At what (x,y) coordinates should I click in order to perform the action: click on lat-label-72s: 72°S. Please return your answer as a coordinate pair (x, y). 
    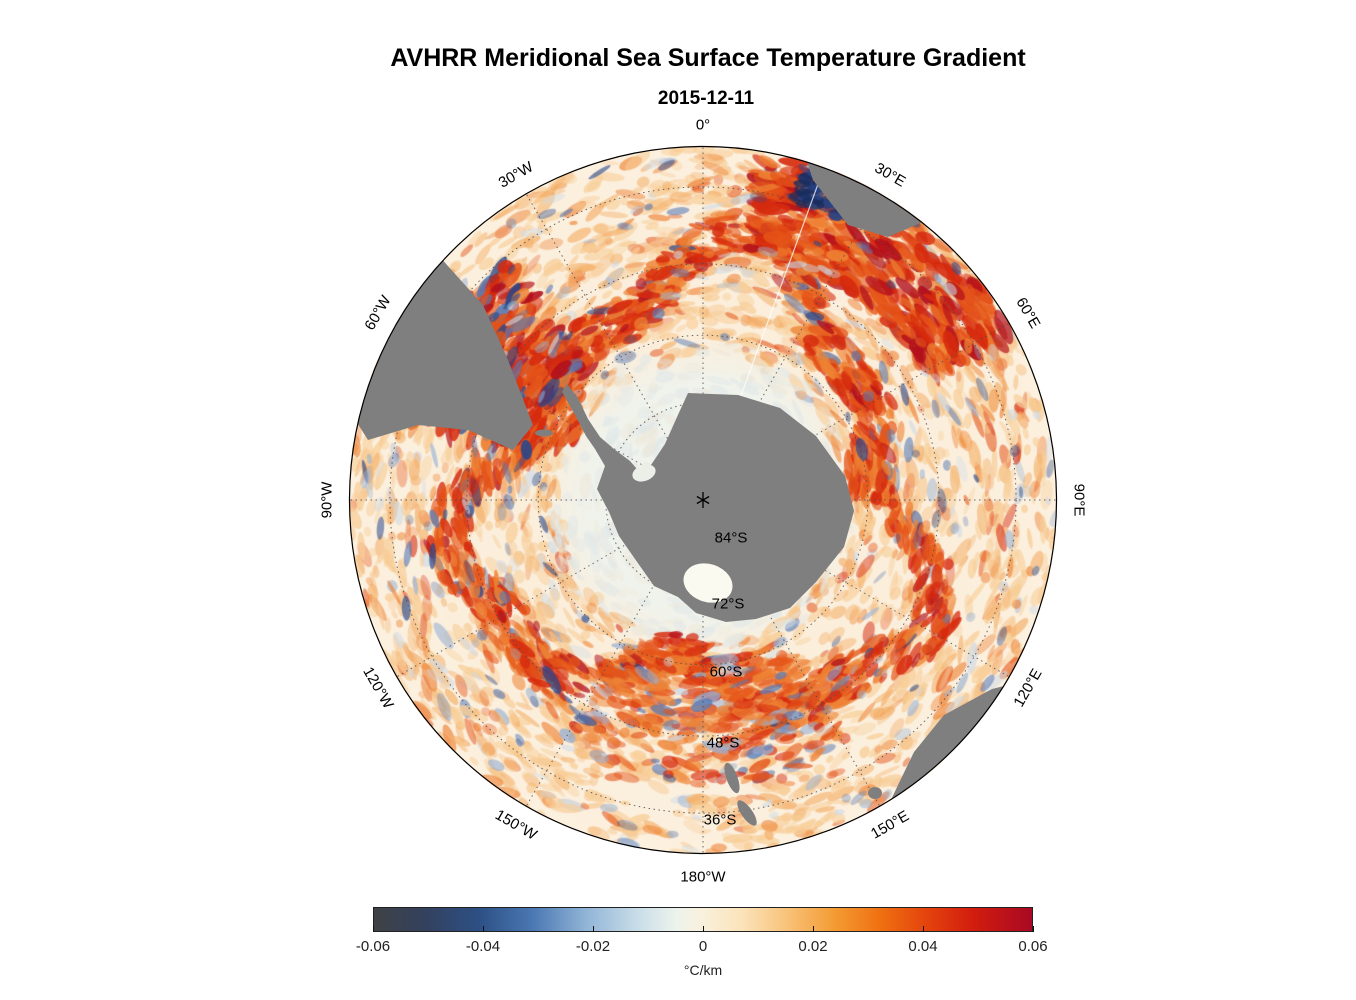
    Looking at the image, I should click on (728, 604).